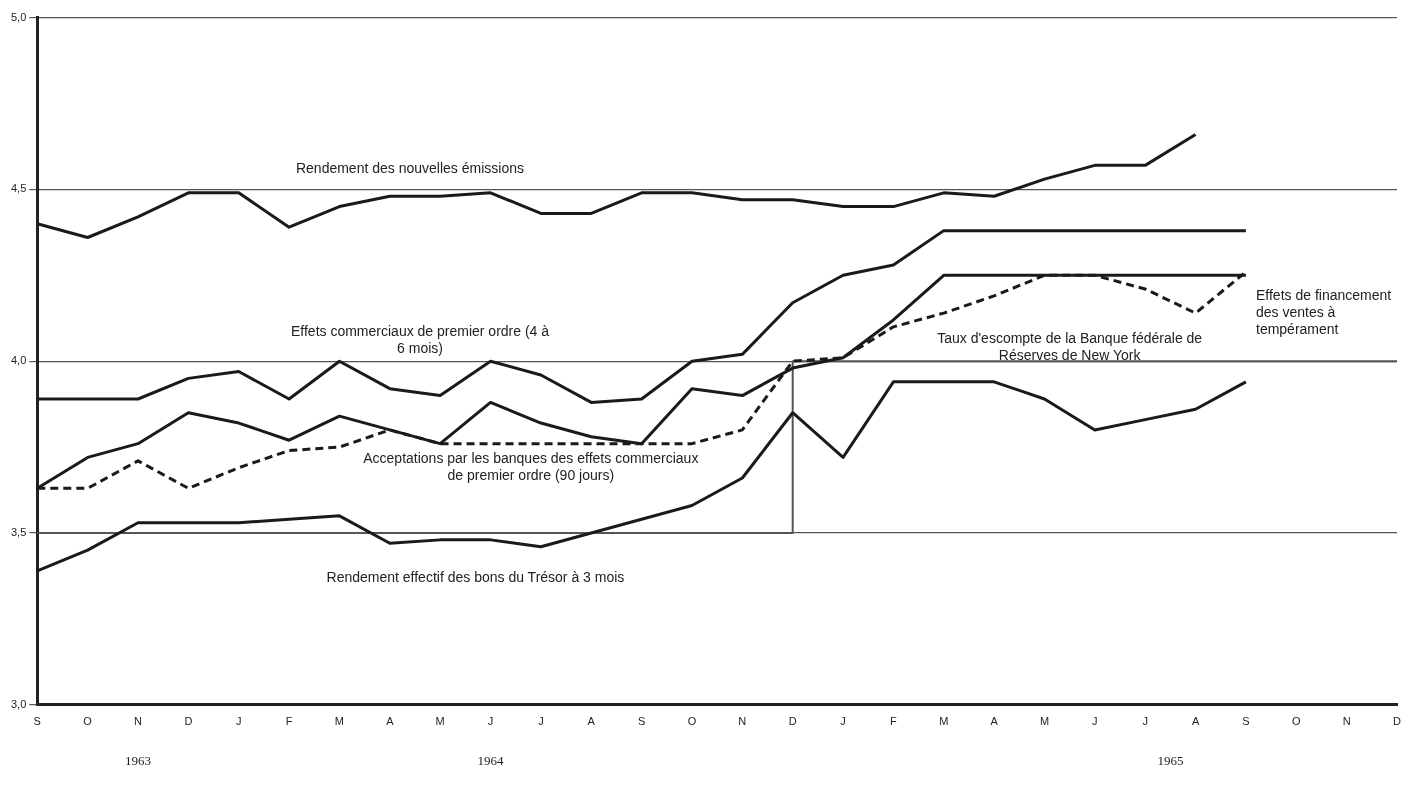  I want to click on y-tick-label: 3,5, so click(18, 532).